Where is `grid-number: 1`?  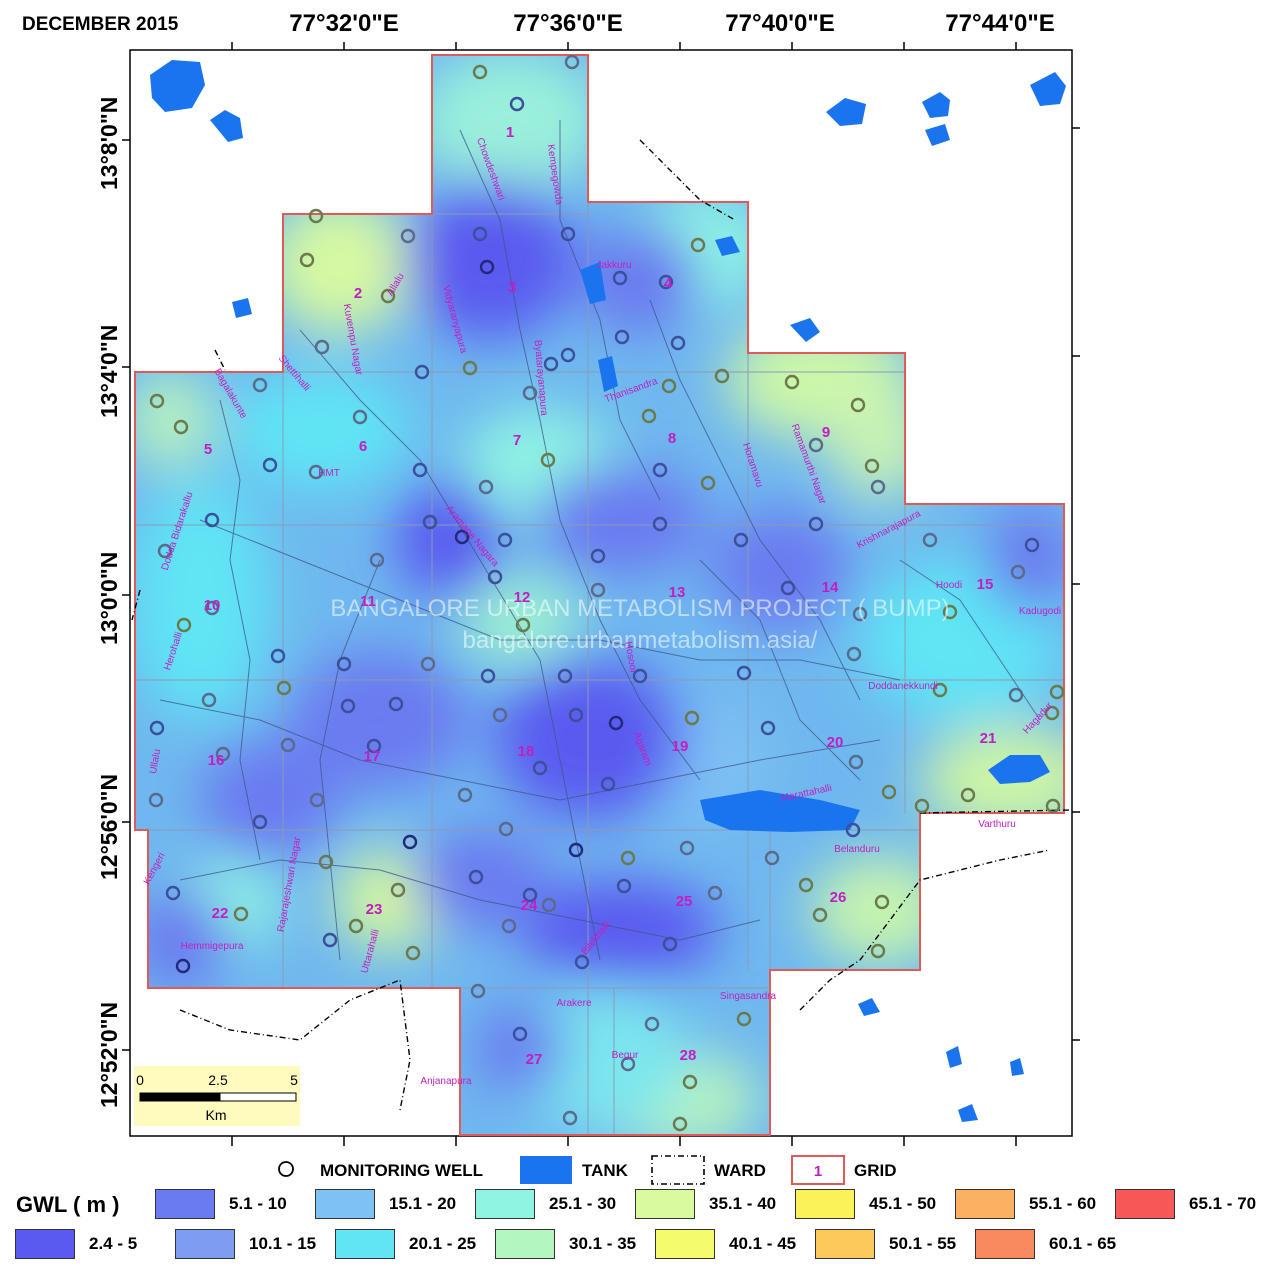 grid-number: 1 is located at coordinates (510, 132).